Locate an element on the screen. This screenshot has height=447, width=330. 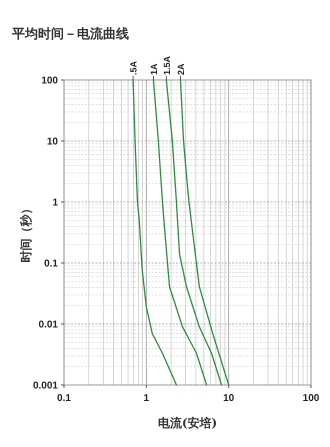
x-tick-label: 1 is located at coordinates (147, 398).